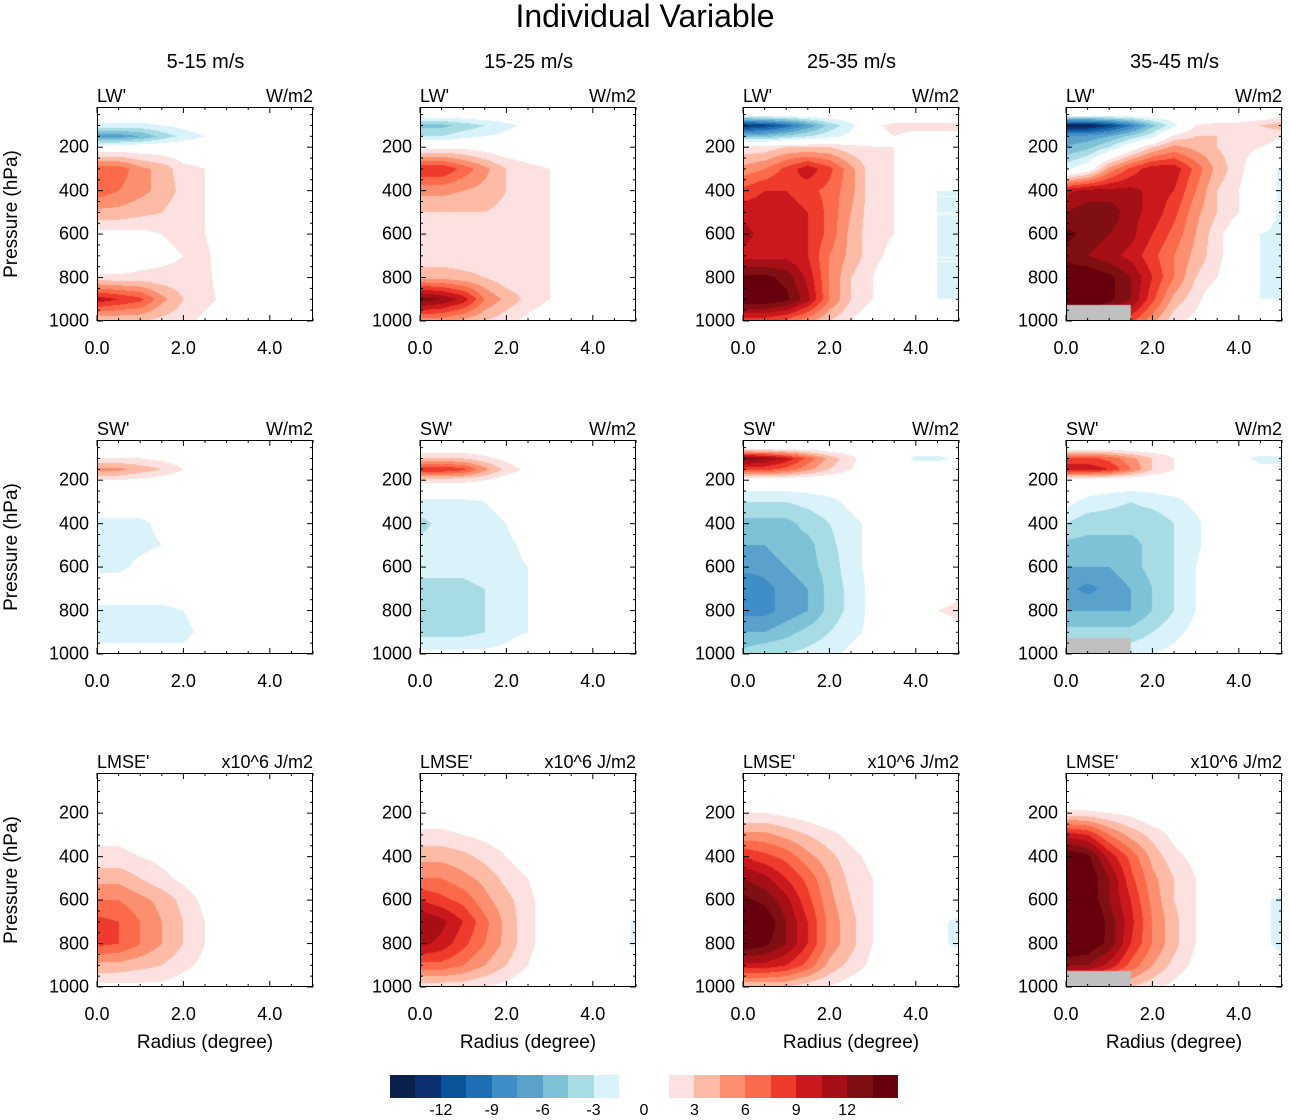 Image resolution: width=1290 pixels, height=1120 pixels. I want to click on column-title: 35-45 m/s, so click(1174, 62).